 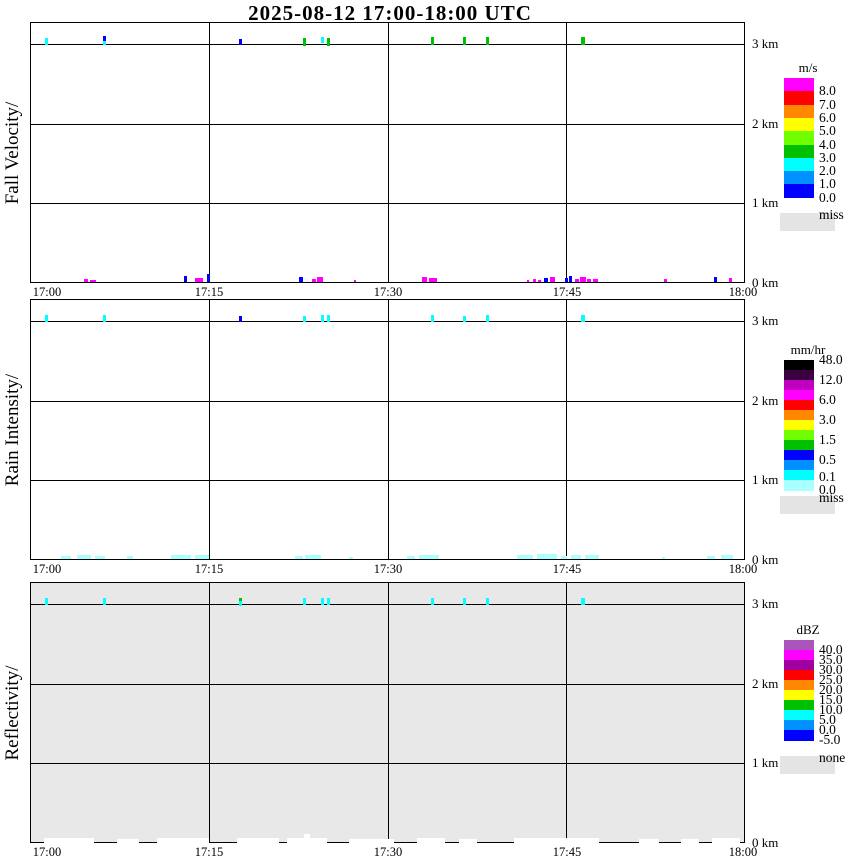 What do you see at coordinates (12, 712) in the screenshot?
I see `panel-ylabel-2: Reflectivity/` at bounding box center [12, 712].